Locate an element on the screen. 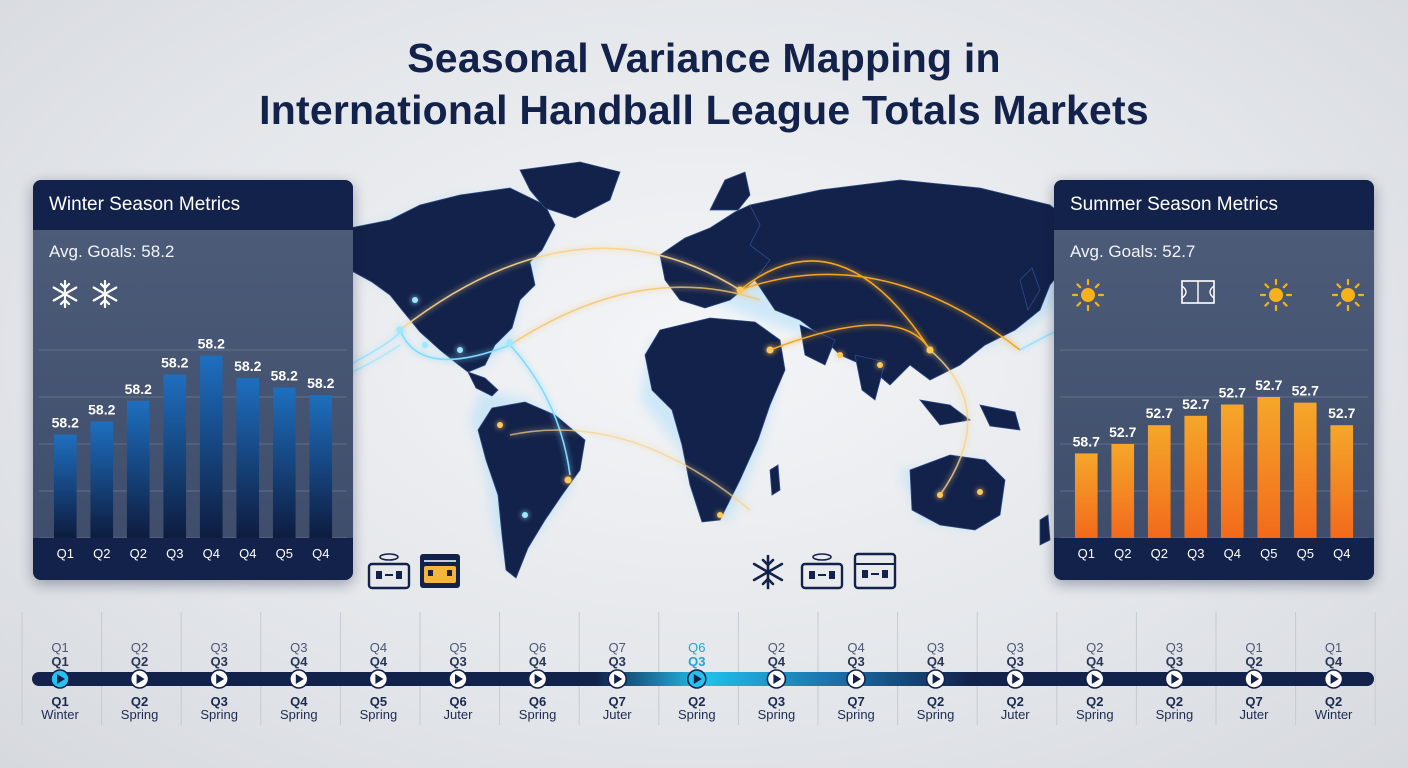  timeline-top2-label: Q3 is located at coordinates (1015, 661).